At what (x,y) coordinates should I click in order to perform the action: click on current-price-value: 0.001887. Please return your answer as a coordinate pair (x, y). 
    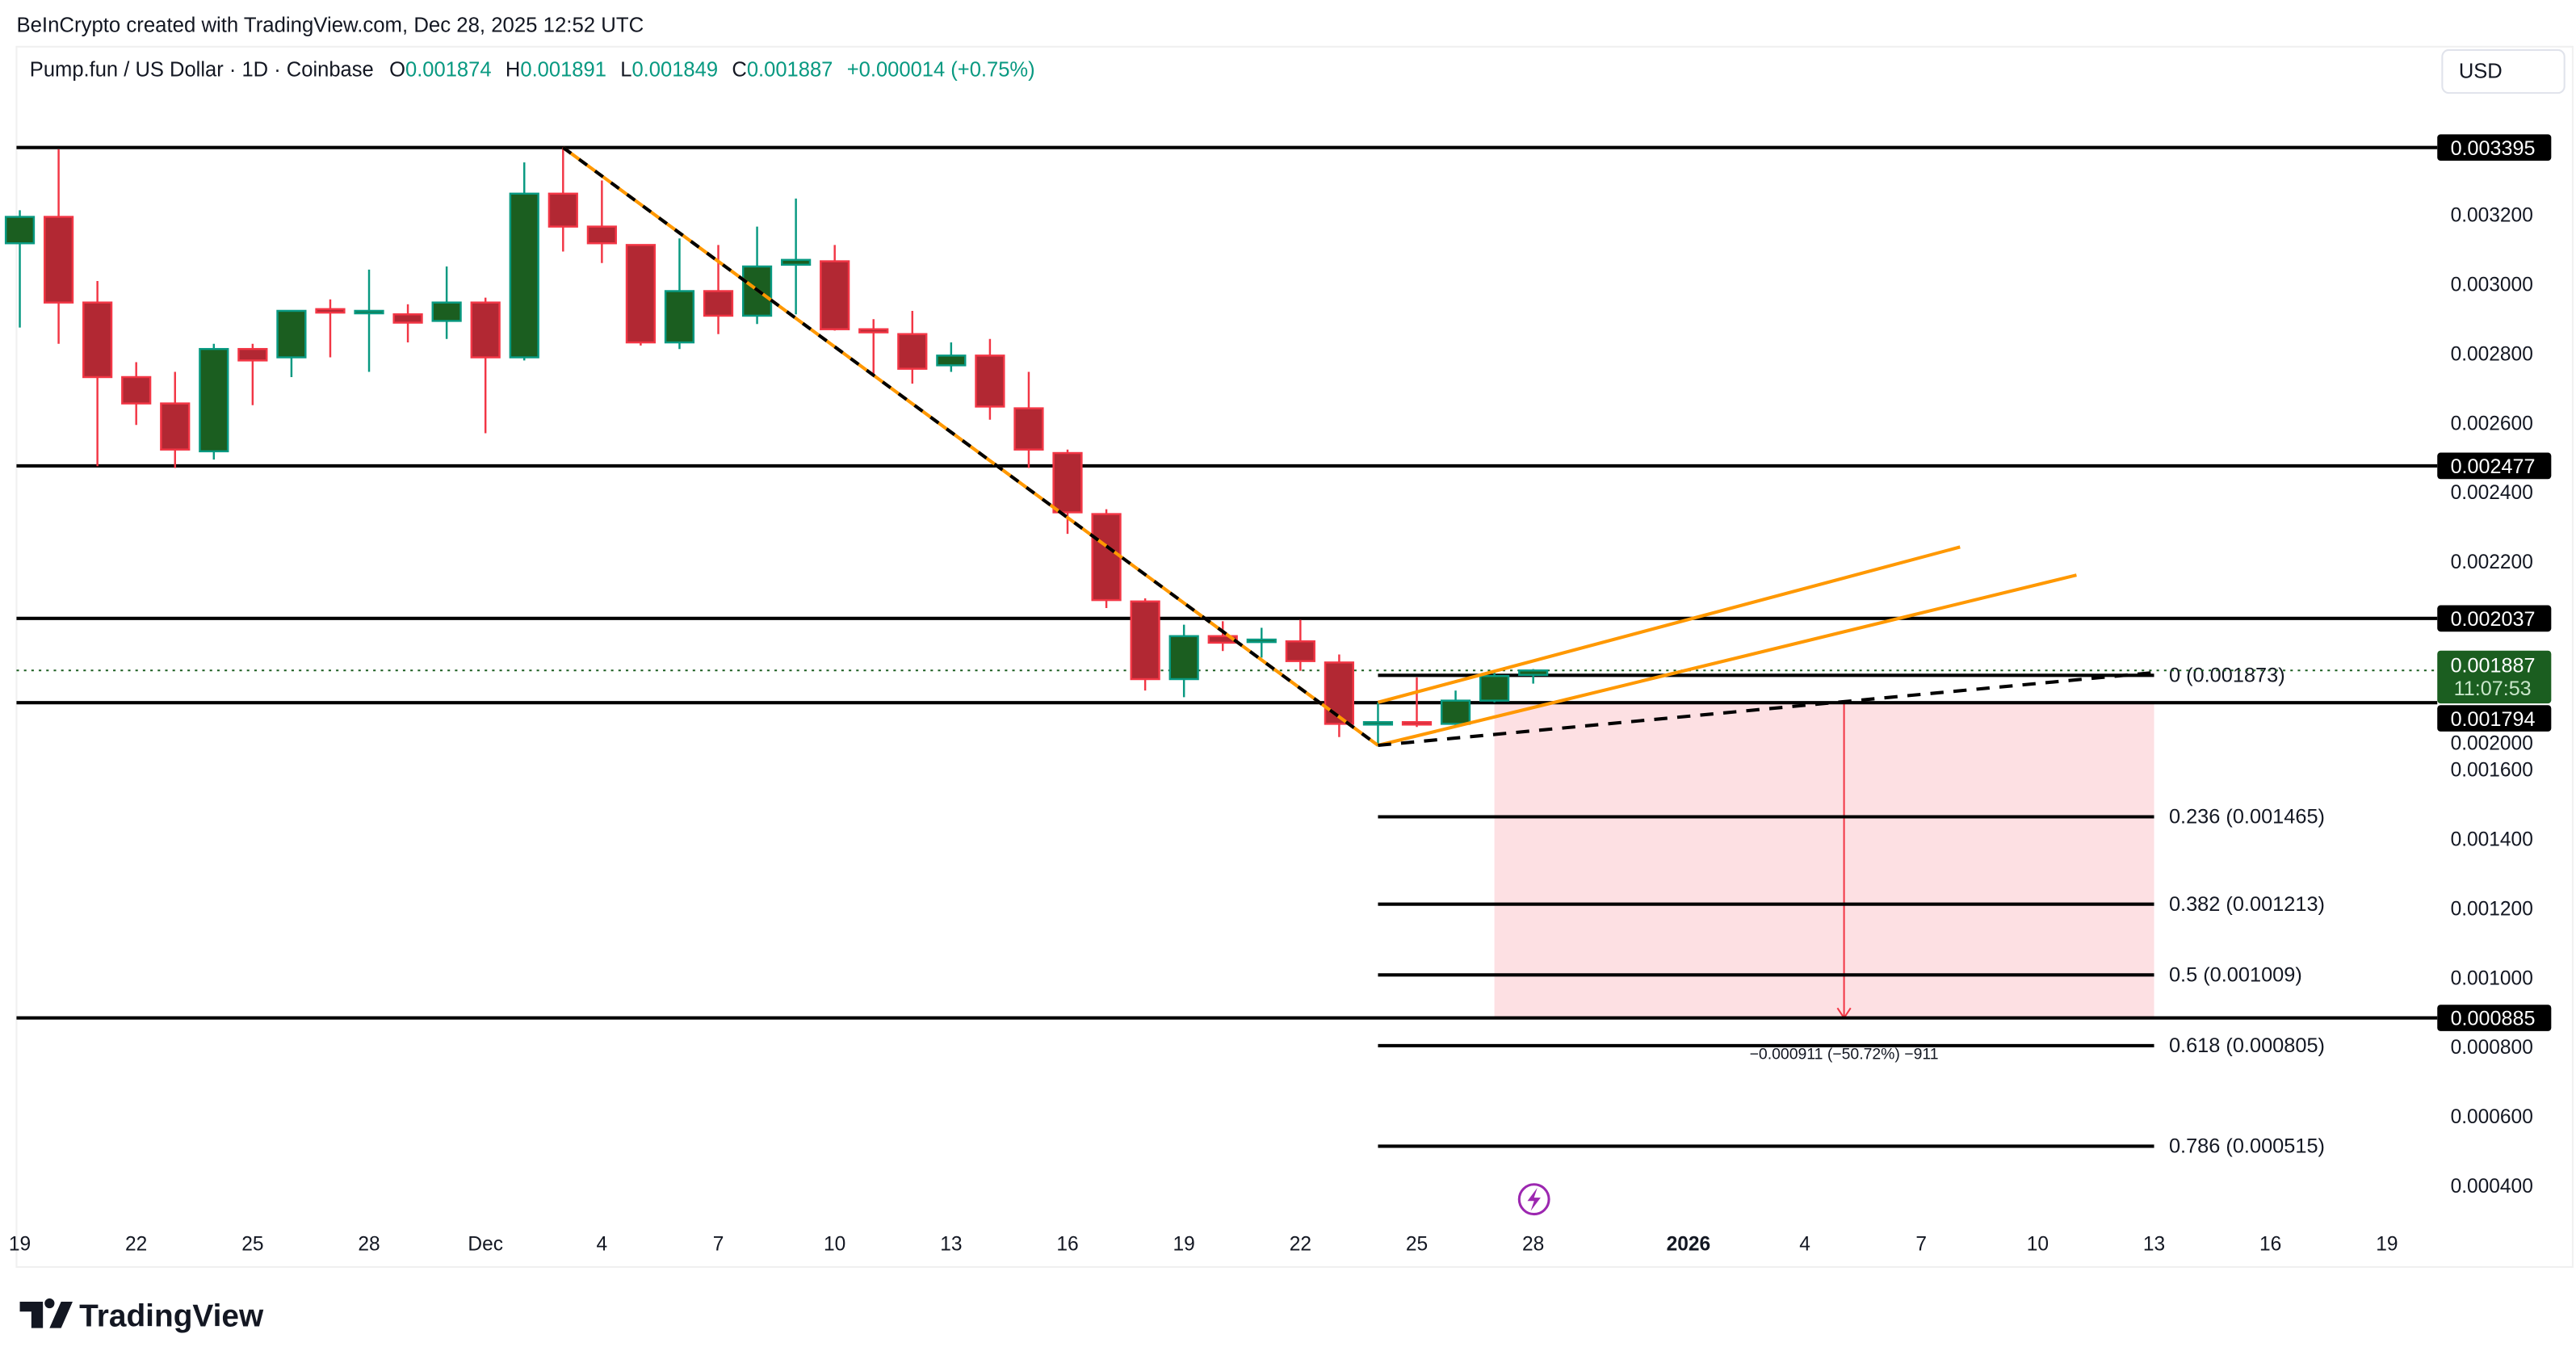
    Looking at the image, I should click on (2493, 665).